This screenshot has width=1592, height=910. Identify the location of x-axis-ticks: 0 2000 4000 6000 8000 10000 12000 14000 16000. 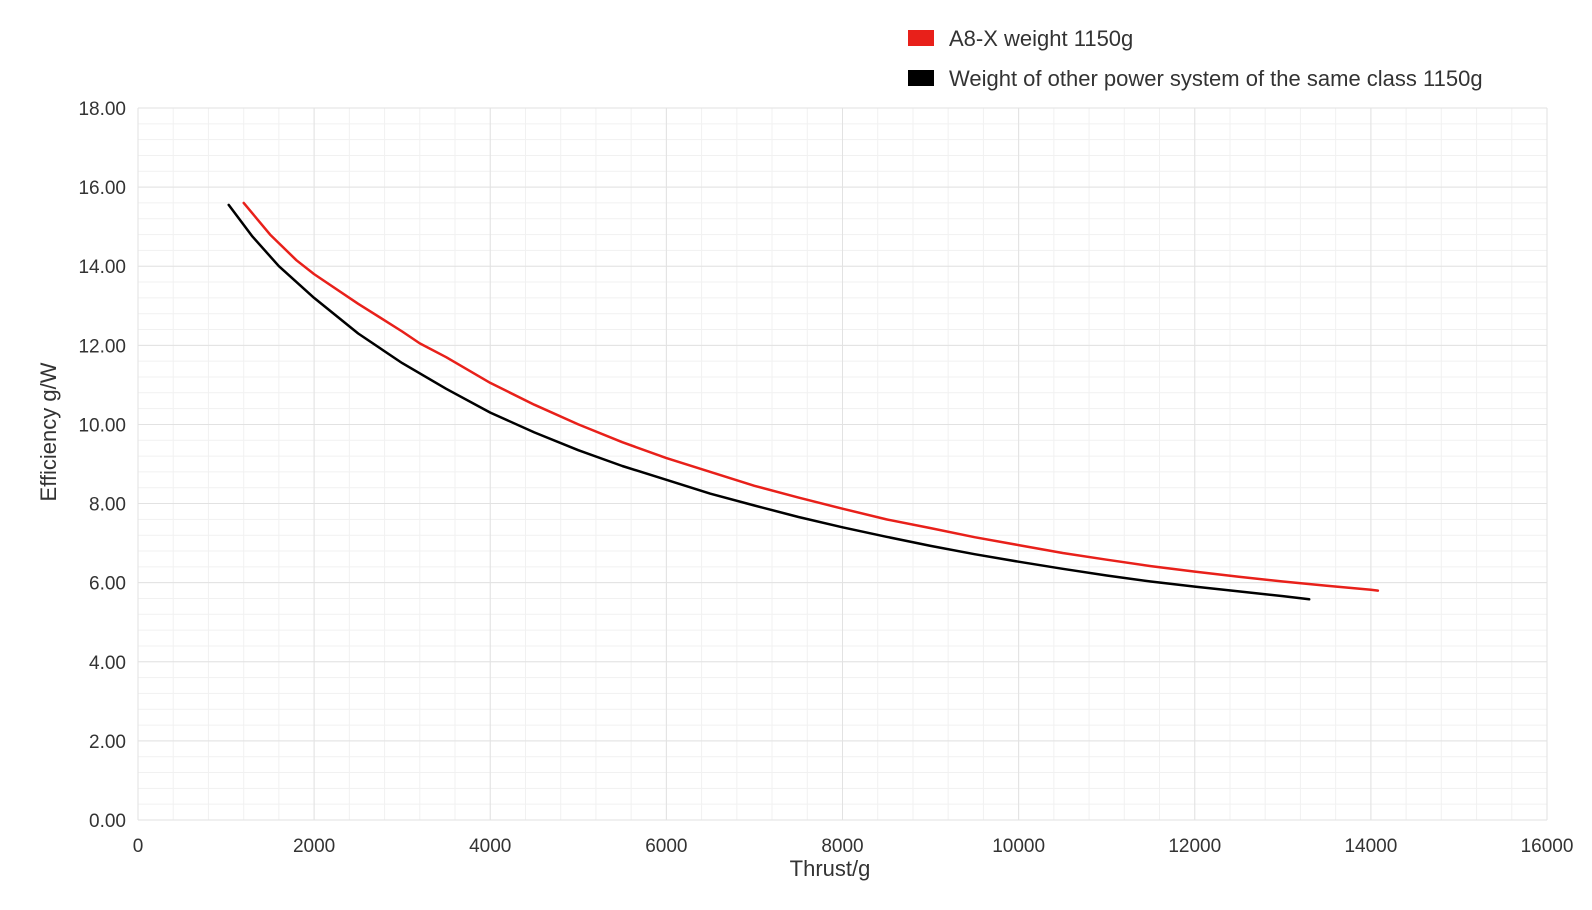
(853, 846).